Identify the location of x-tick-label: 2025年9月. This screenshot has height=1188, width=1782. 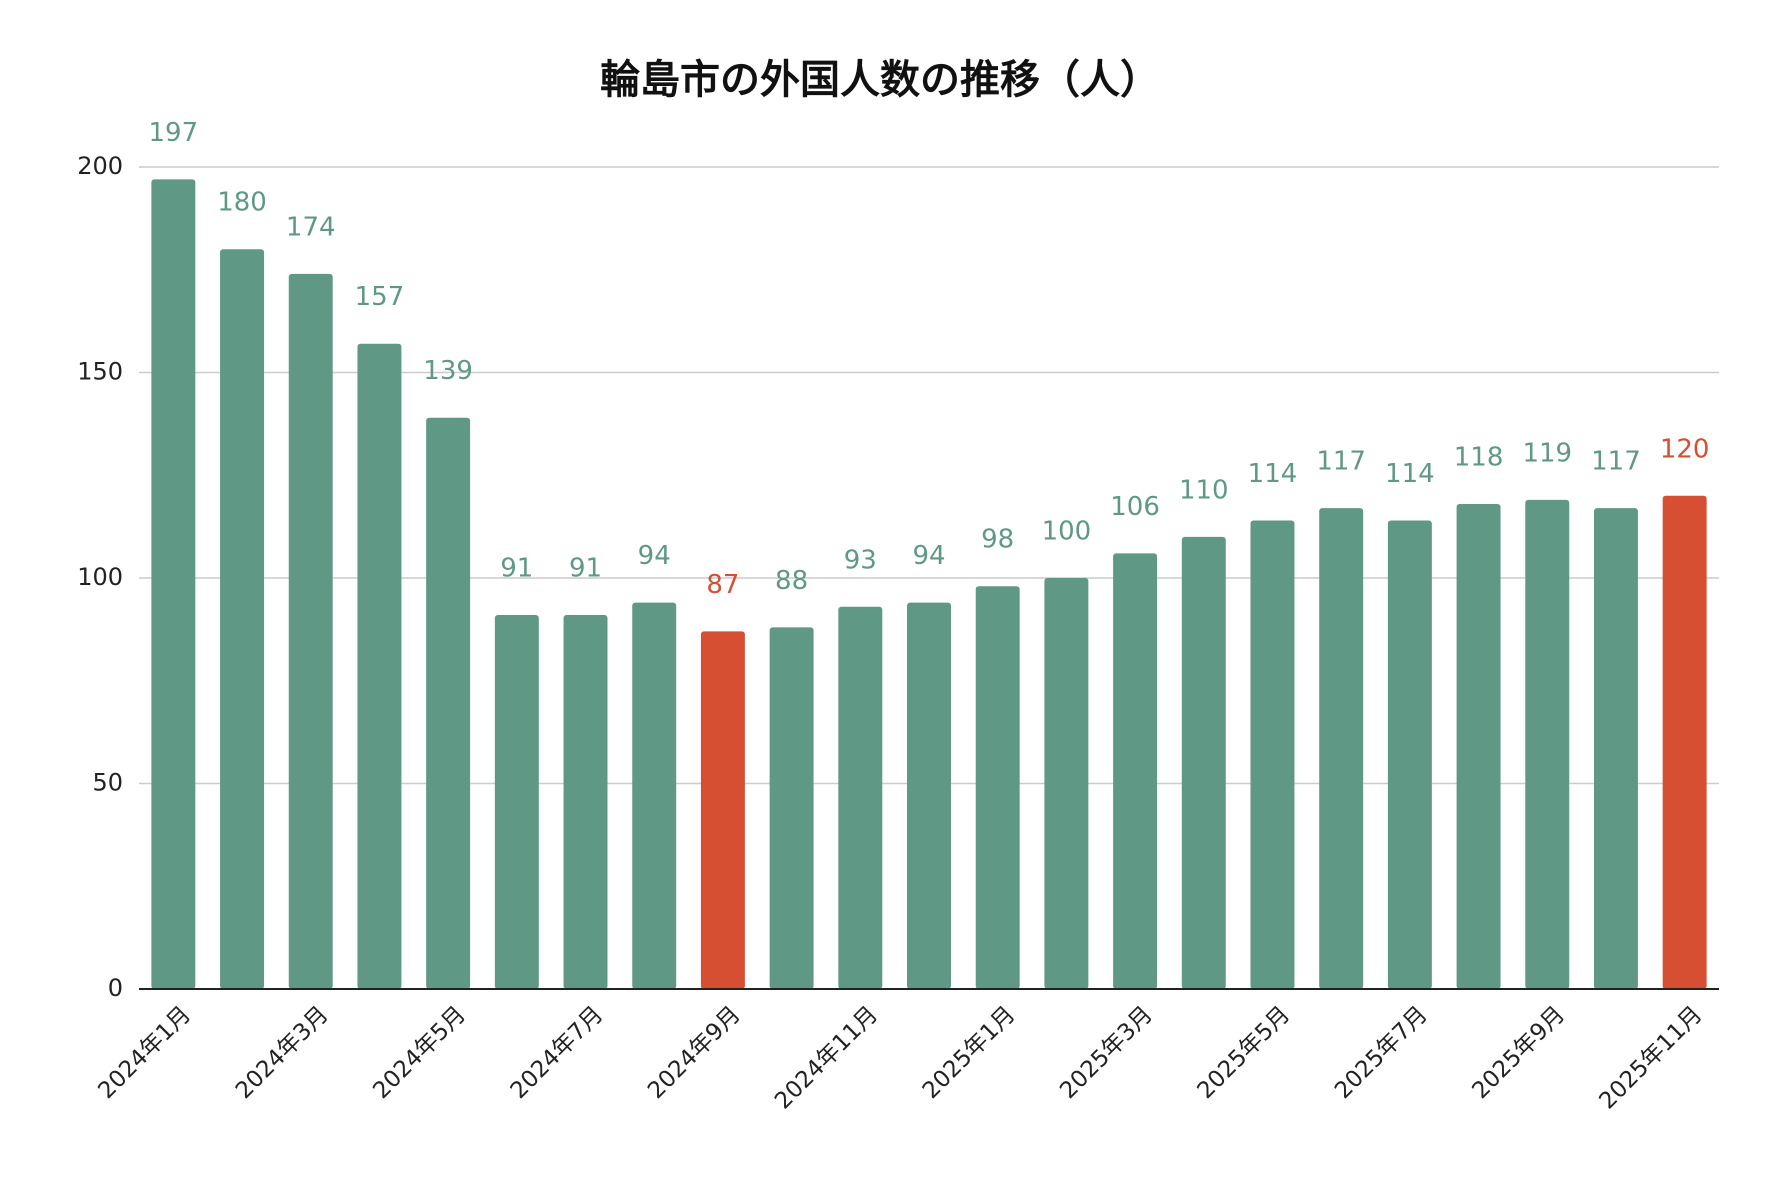
(1518, 1052).